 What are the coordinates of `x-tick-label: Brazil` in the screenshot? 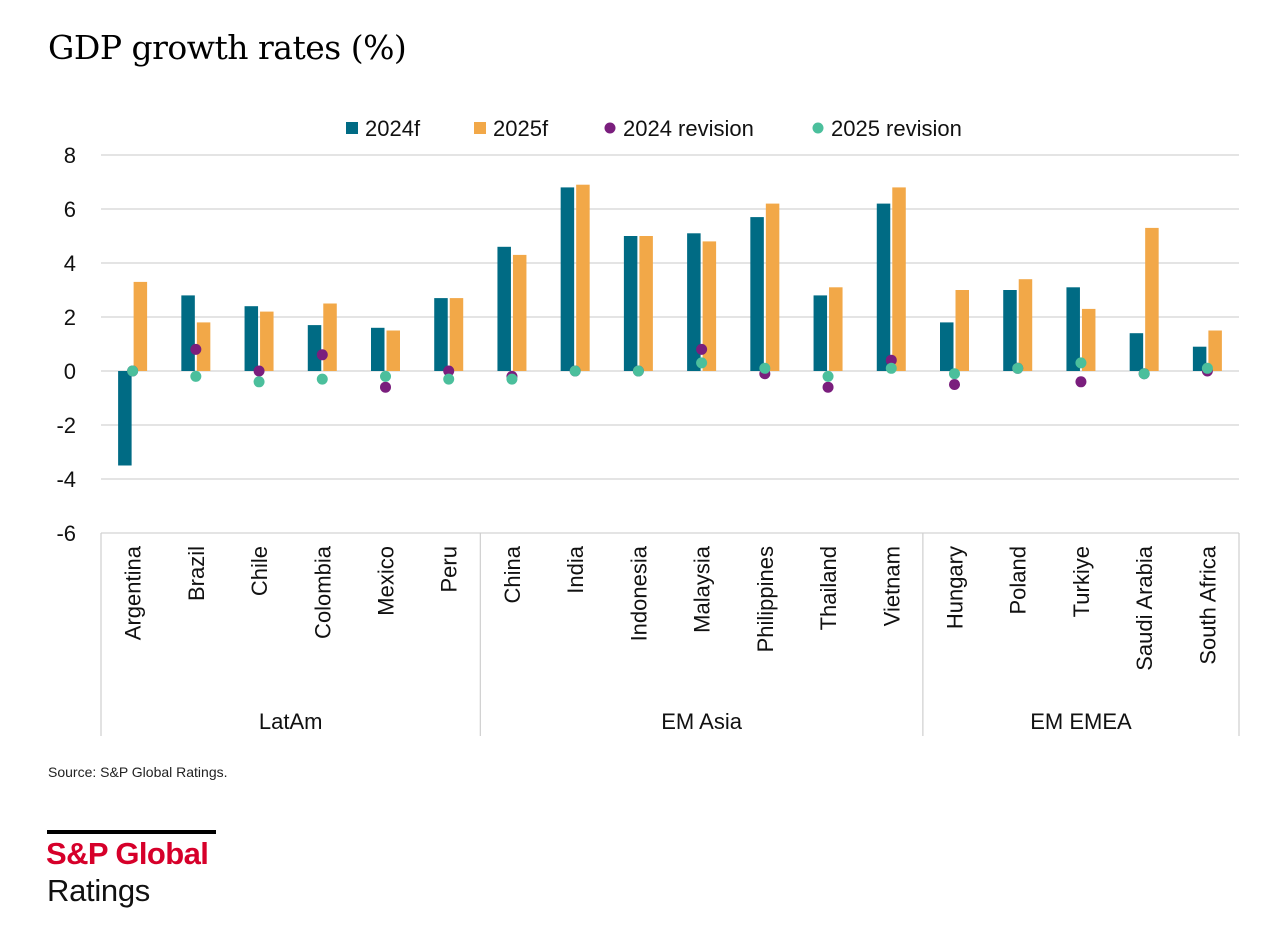 It's located at (196, 573).